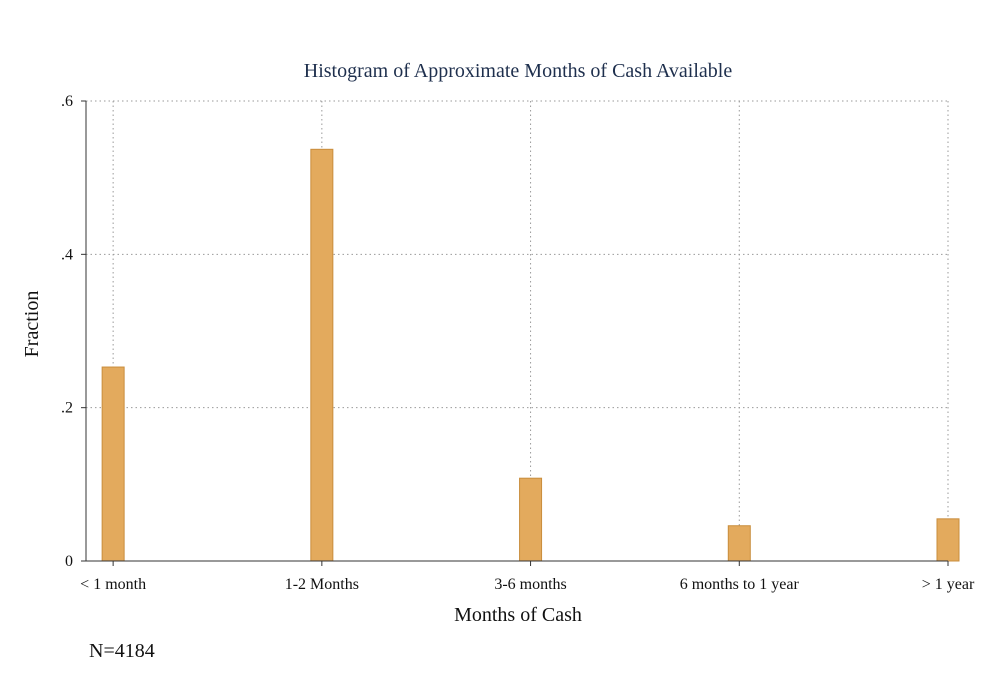 The width and height of the screenshot is (988, 677). I want to click on x-tick-label: 1-2 Months, so click(322, 584).